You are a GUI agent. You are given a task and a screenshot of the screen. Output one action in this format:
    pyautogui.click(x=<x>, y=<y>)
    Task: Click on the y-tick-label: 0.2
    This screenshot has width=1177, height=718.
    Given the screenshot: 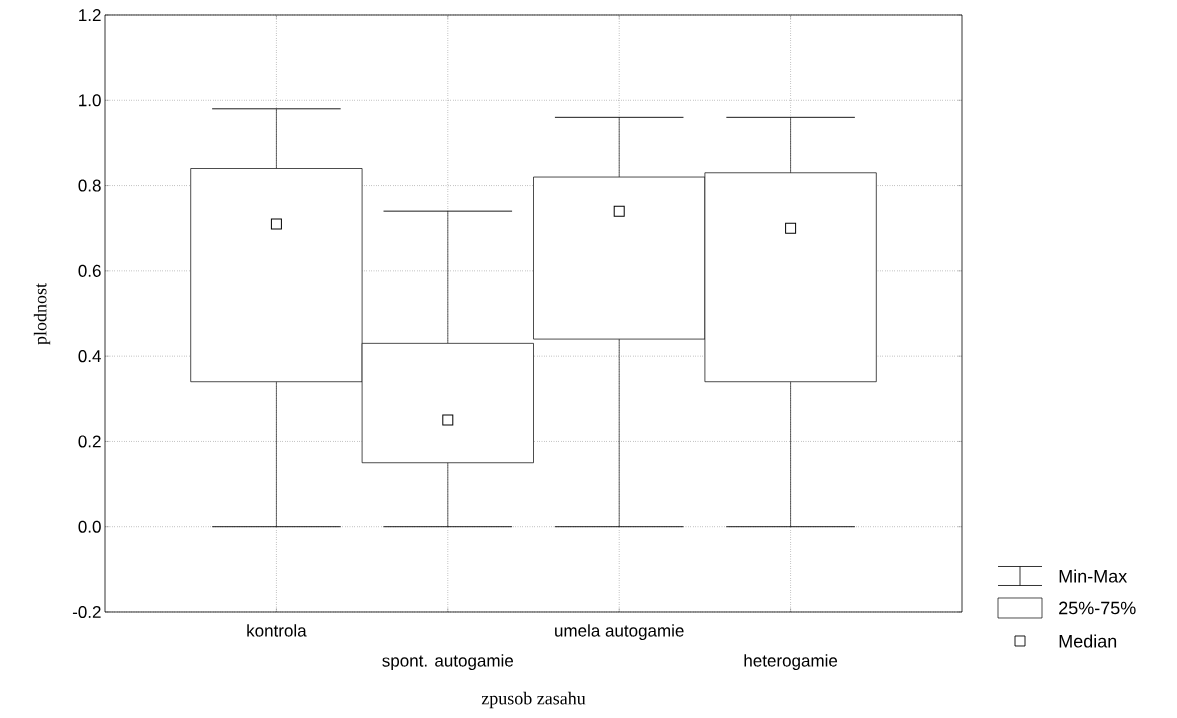 What is the action you would take?
    pyautogui.click(x=89, y=441)
    